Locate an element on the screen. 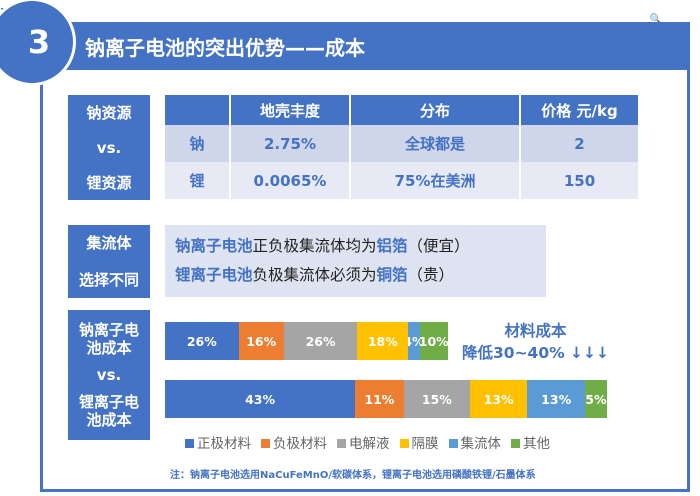 The image size is (700, 496). section-number-badge: 3 is located at coordinates (38, 43).